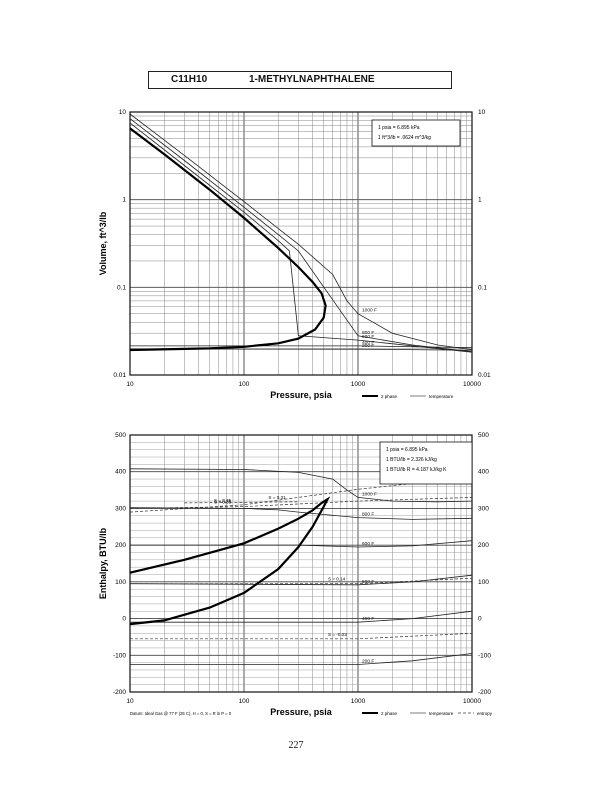 Image resolution: width=592 pixels, height=800 pixels. What do you see at coordinates (277, 497) in the screenshot?
I see `entropy-label: S = 0.31` at bounding box center [277, 497].